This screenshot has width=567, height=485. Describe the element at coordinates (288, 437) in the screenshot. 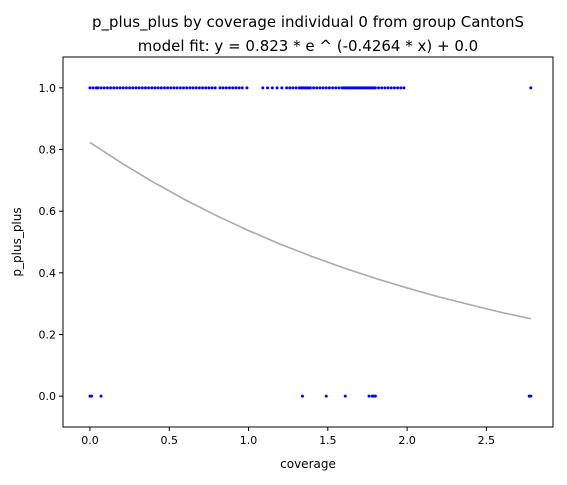

I see `x-axis: 0.0 0.5 1.0 1.5 2.0 2.5` at that location.